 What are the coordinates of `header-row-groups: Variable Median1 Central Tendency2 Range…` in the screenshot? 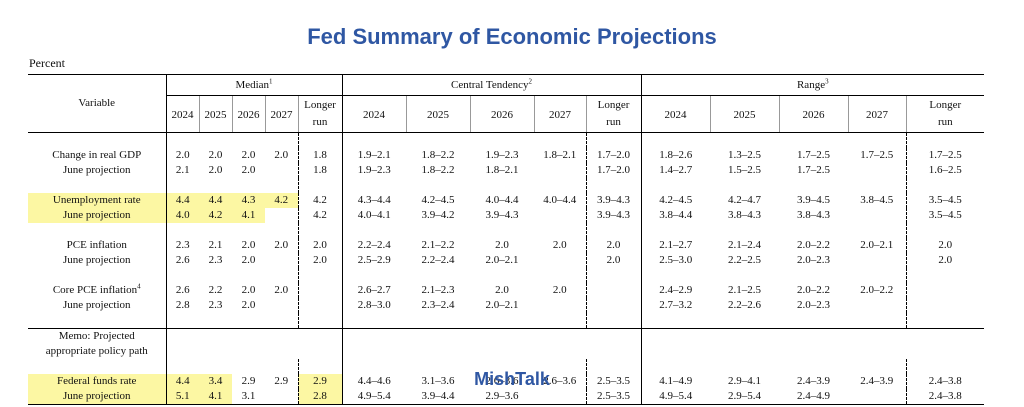 It's located at (506, 103).